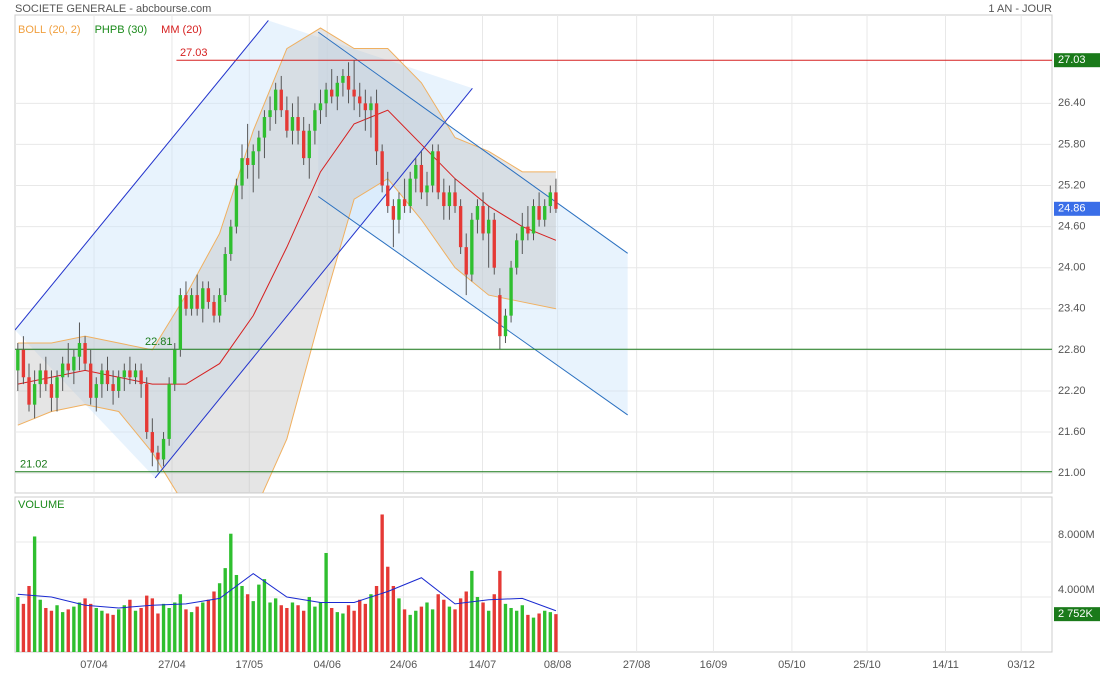  What do you see at coordinates (194, 53) in the screenshot?
I see `level-label: 27.03` at bounding box center [194, 53].